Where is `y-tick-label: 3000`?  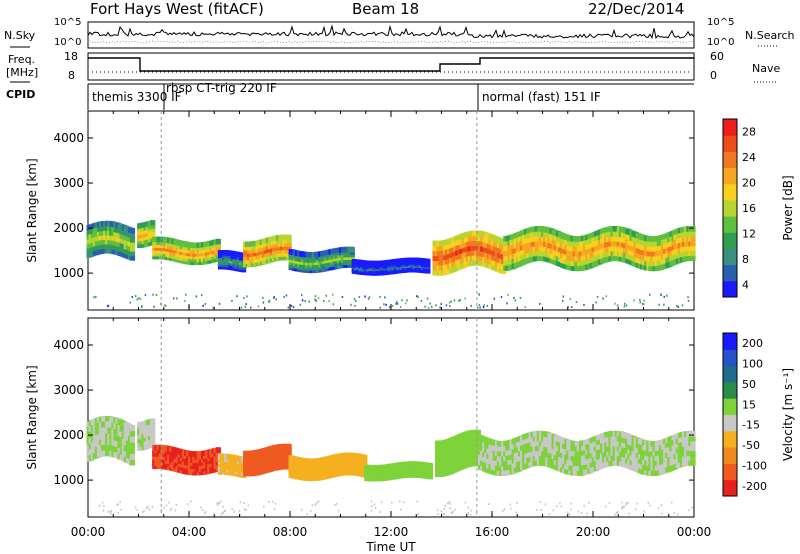
y-tick-label: 3000 is located at coordinates (68, 183).